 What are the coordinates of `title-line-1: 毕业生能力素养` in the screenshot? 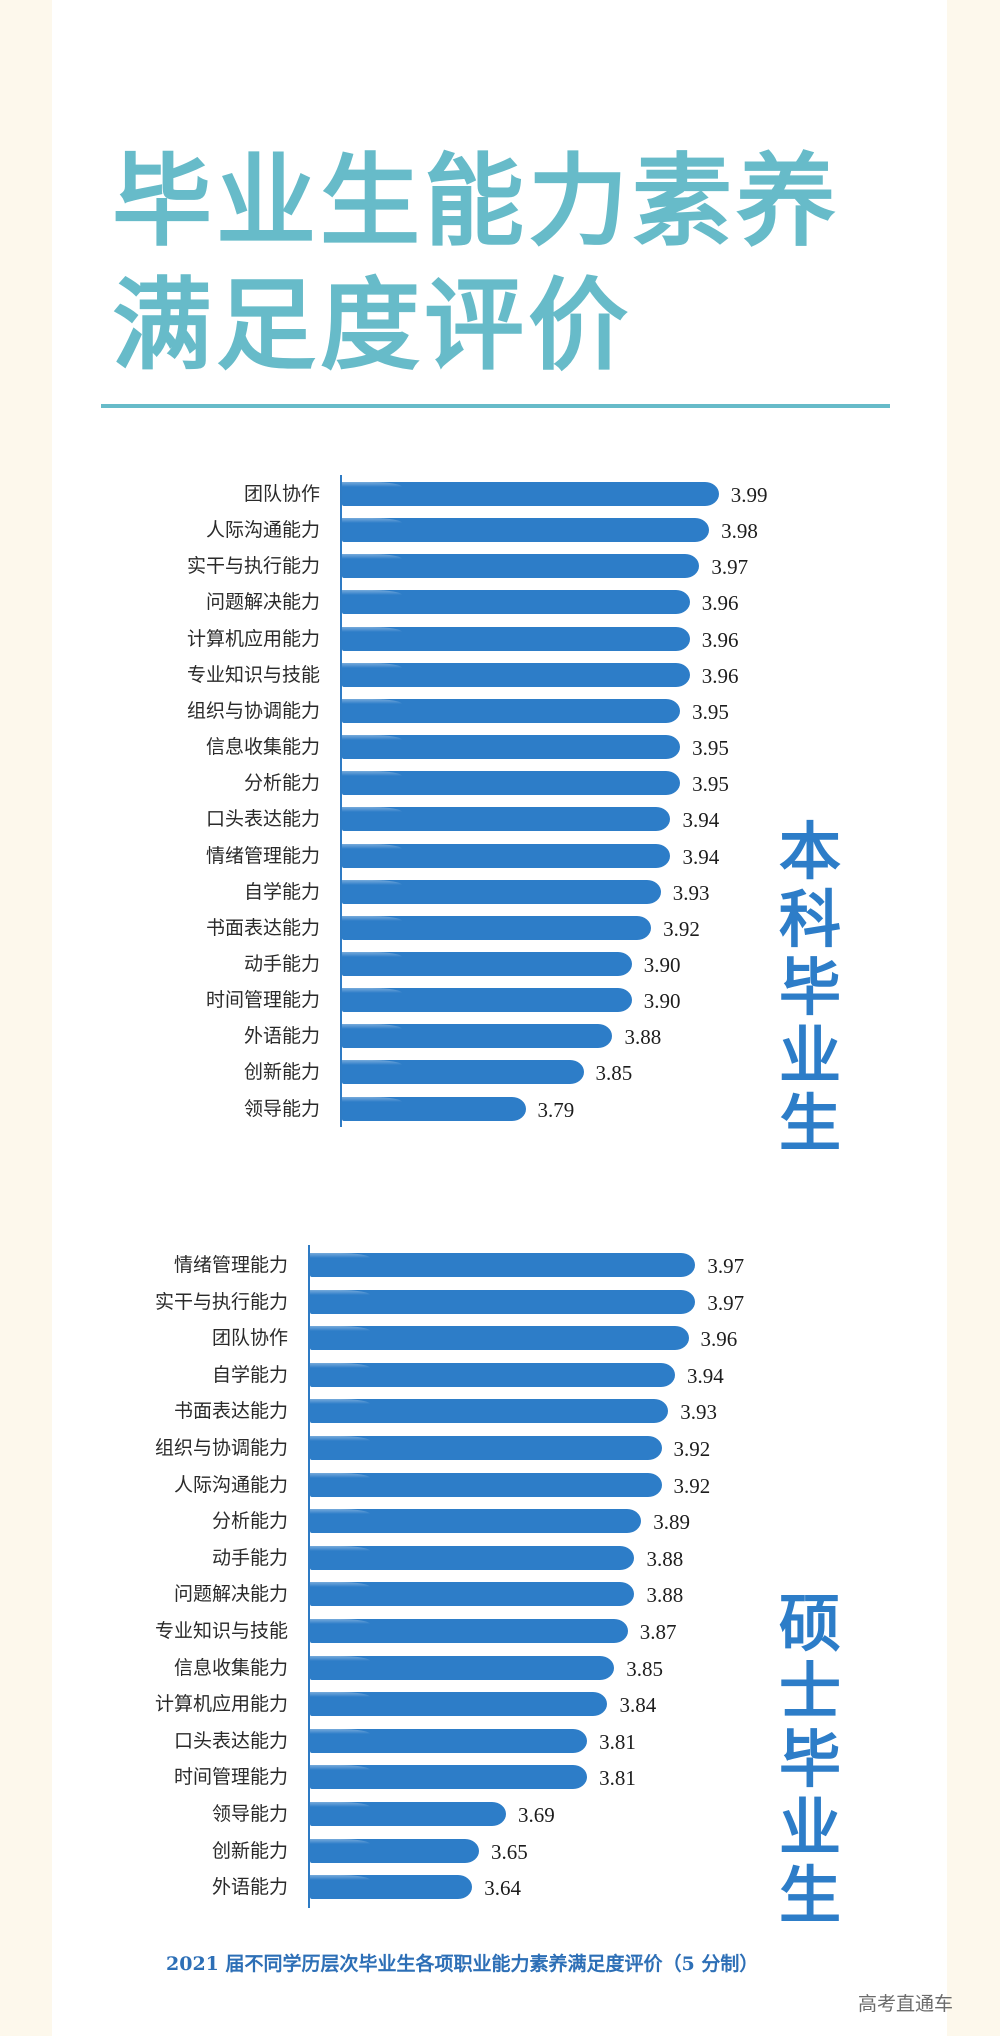 It's located at (476, 201).